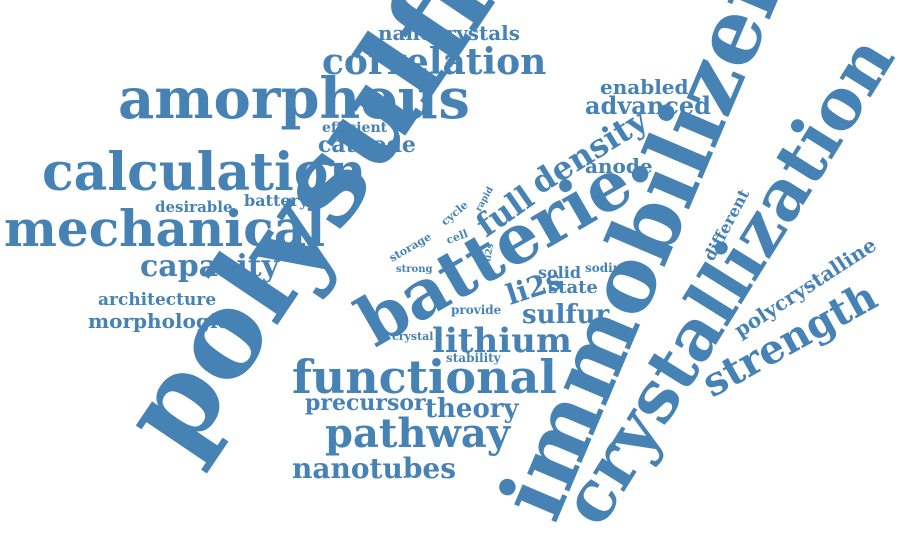 The image size is (900, 547). Describe the element at coordinates (294, 99) in the screenshot. I see `word-amorphous: amorphous` at that location.